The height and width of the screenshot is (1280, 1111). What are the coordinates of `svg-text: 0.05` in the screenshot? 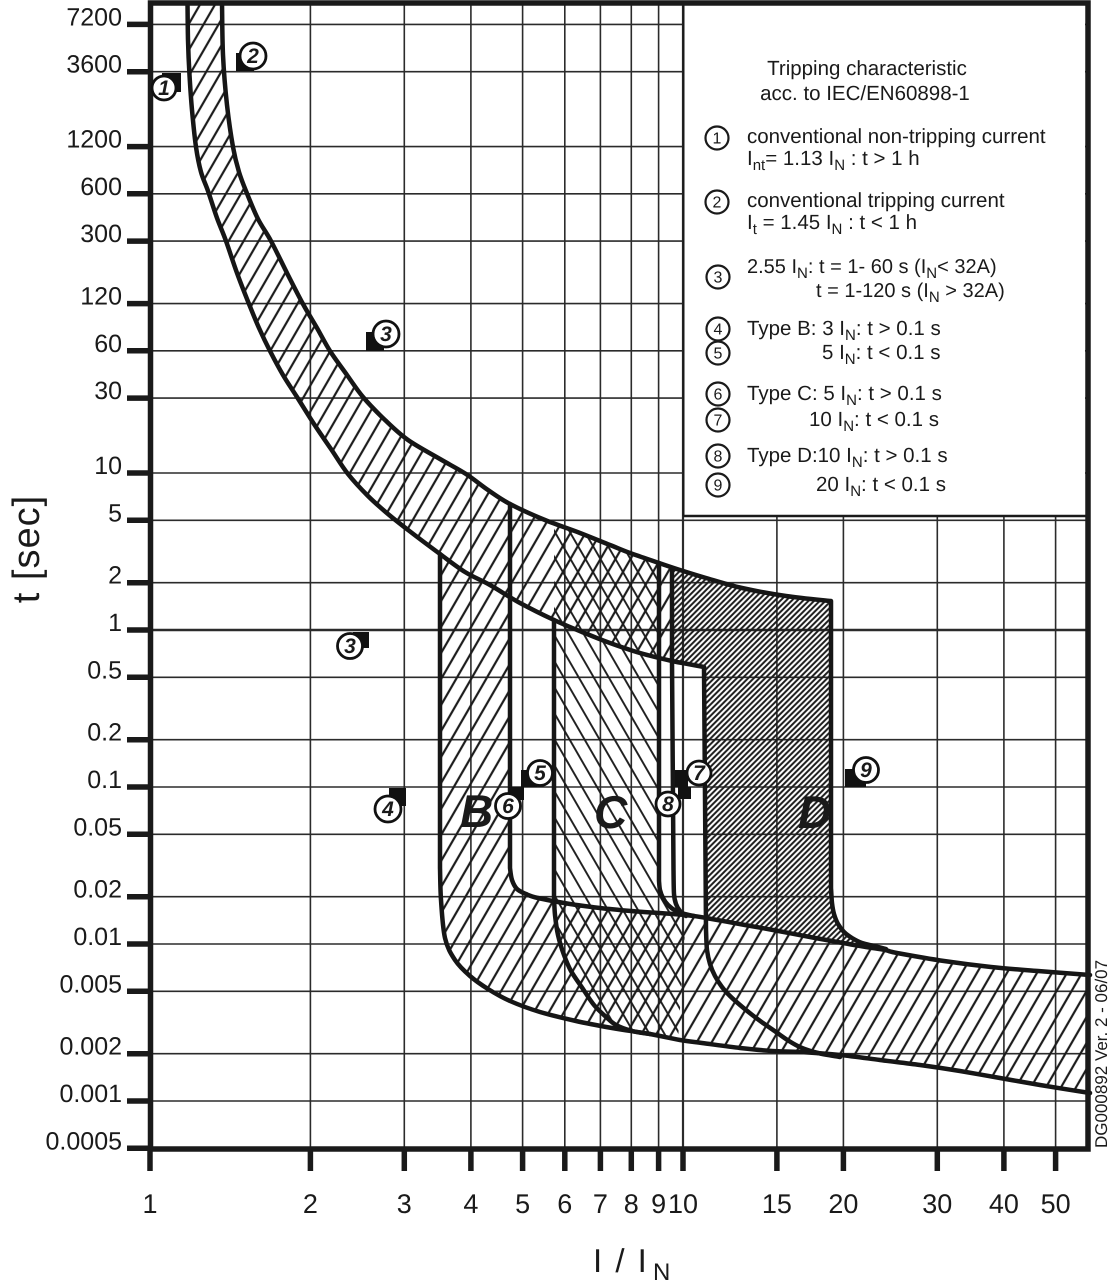 It's located at (97, 827).